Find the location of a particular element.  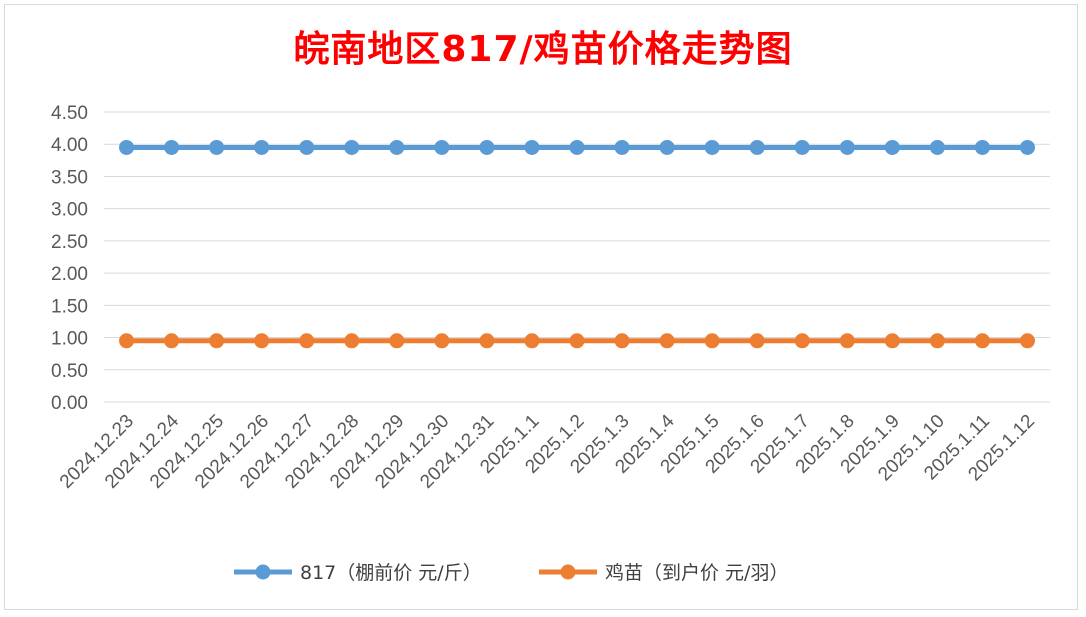

y-tick-label: 3.00 is located at coordinates (69, 210).